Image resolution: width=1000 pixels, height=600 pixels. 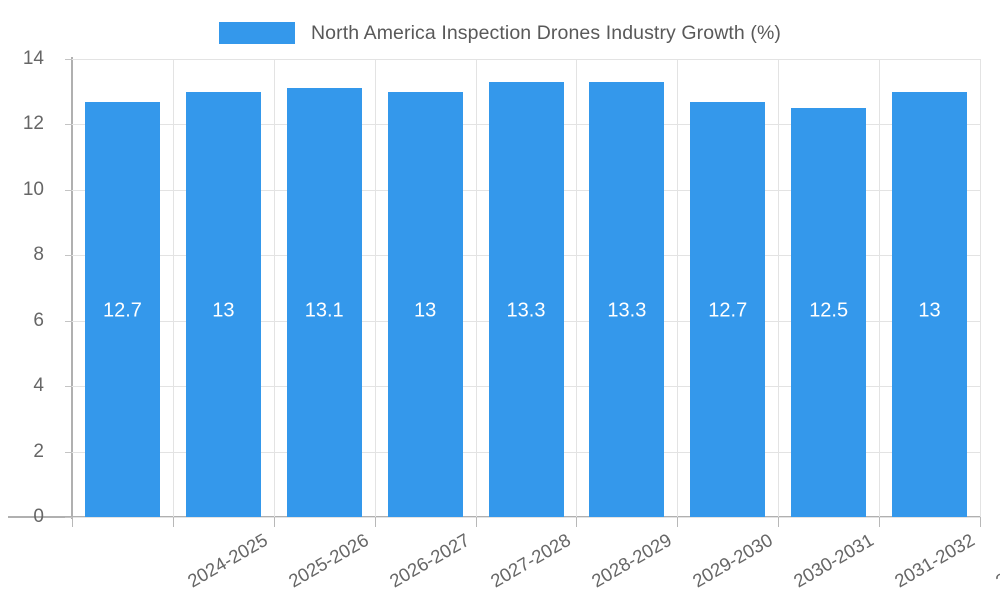 What do you see at coordinates (732, 560) in the screenshot?
I see `x-axis-tick-label: 2029-2030` at bounding box center [732, 560].